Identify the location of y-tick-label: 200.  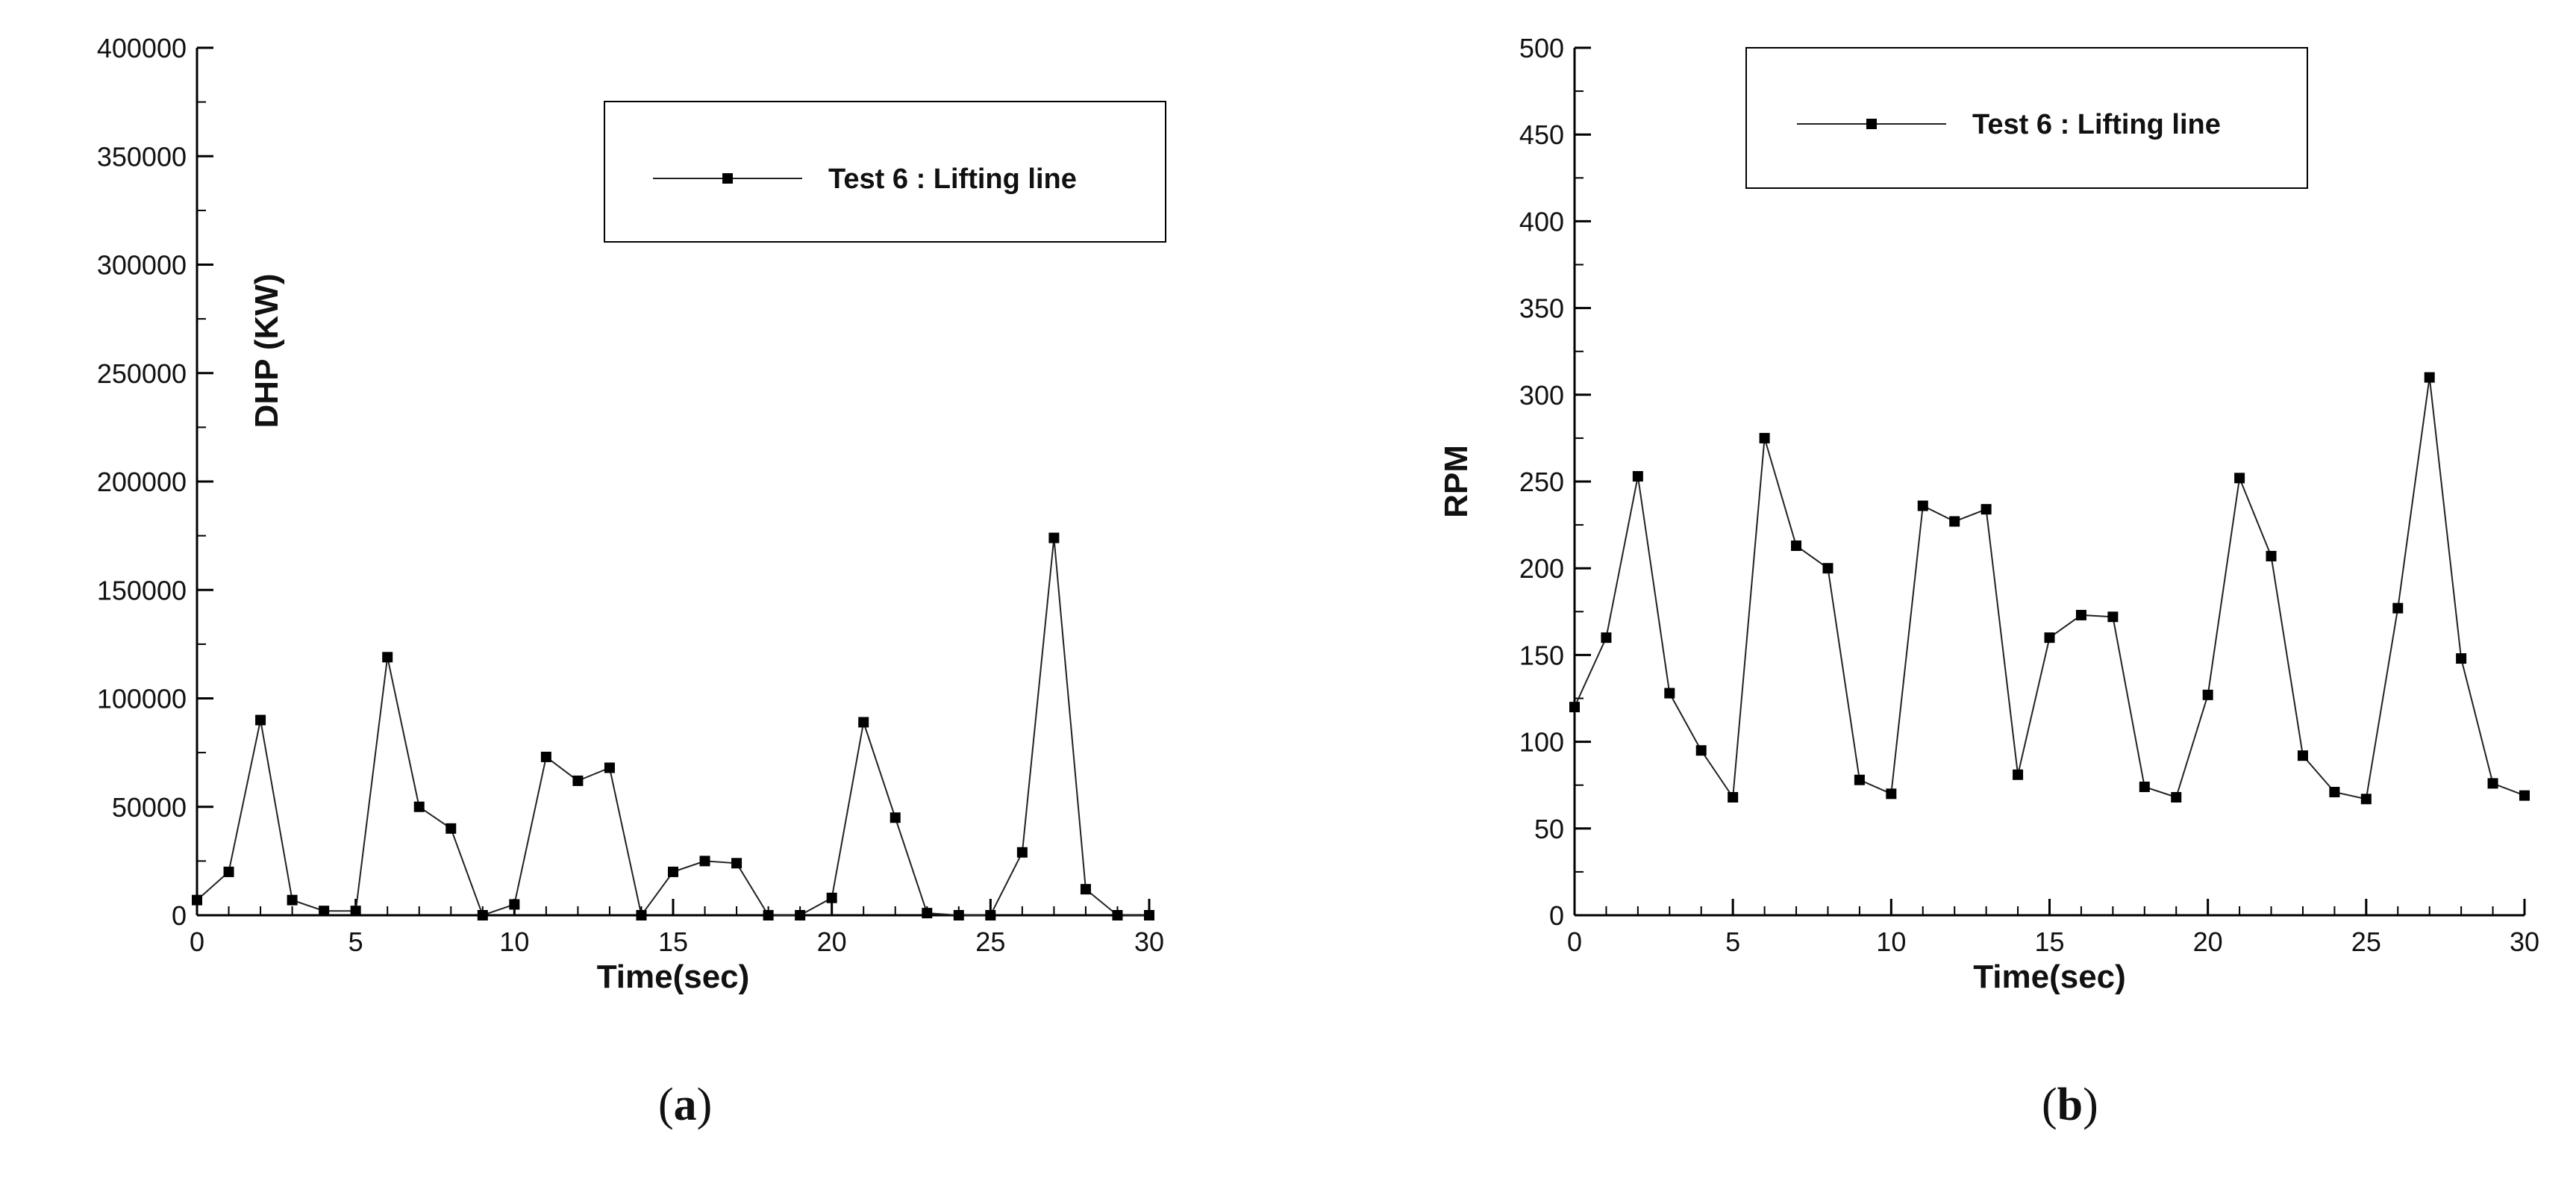
(1541, 568).